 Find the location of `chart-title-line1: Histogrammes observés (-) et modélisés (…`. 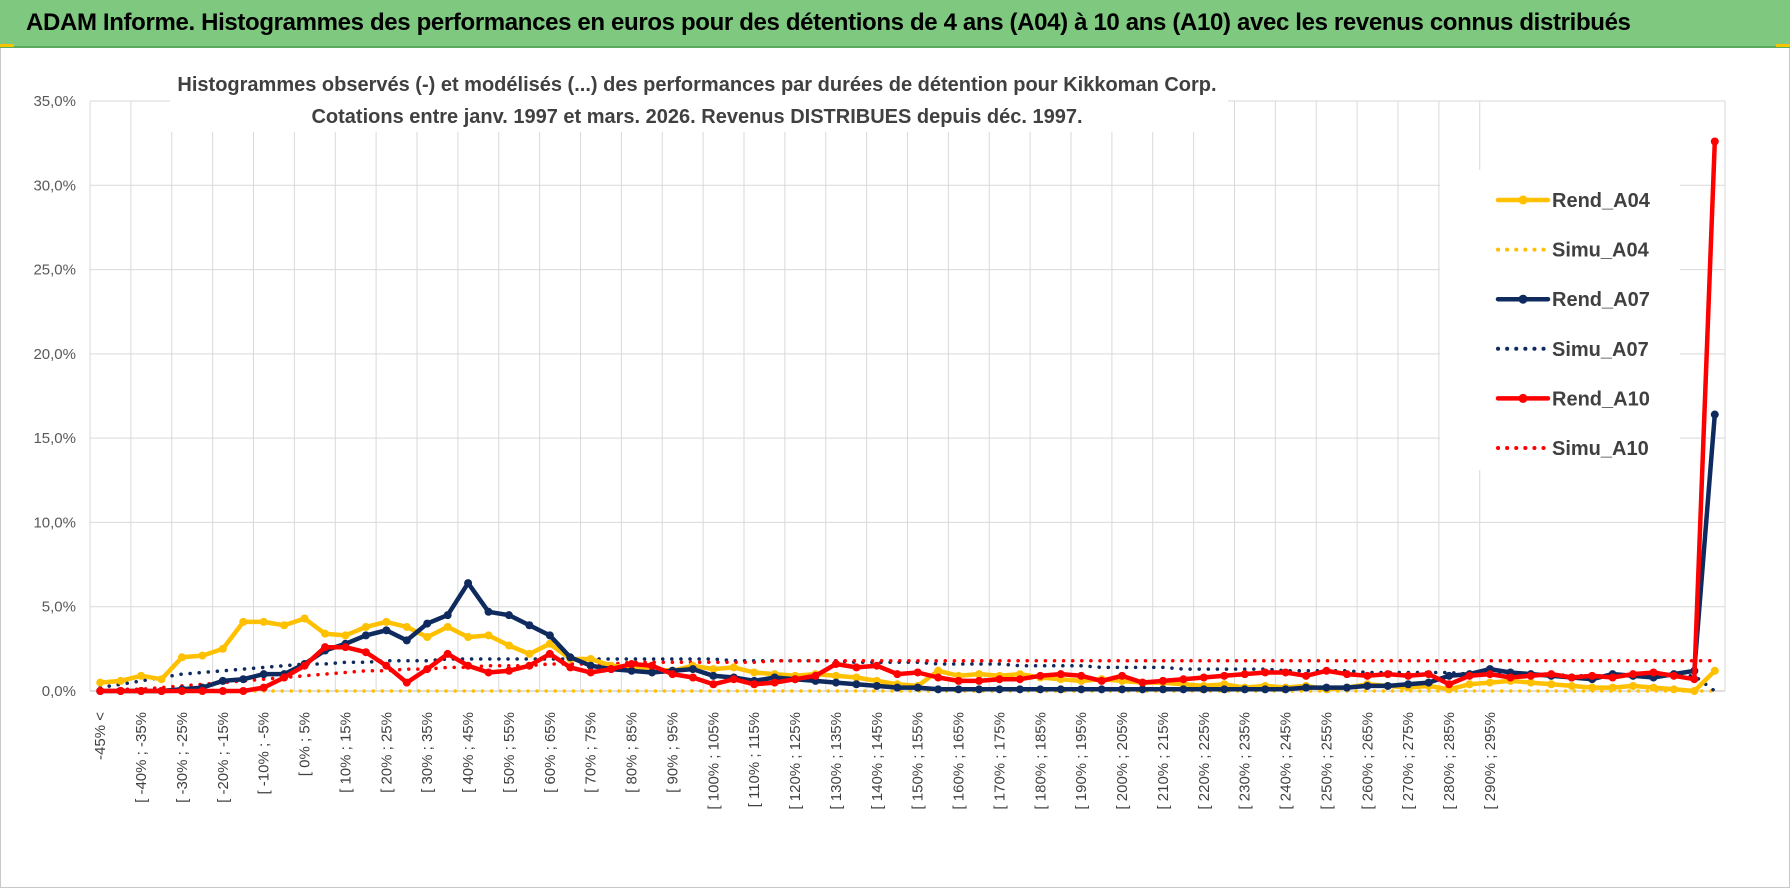

chart-title-line1: Histogrammes observés (-) et modélisés (… is located at coordinates (696, 85).